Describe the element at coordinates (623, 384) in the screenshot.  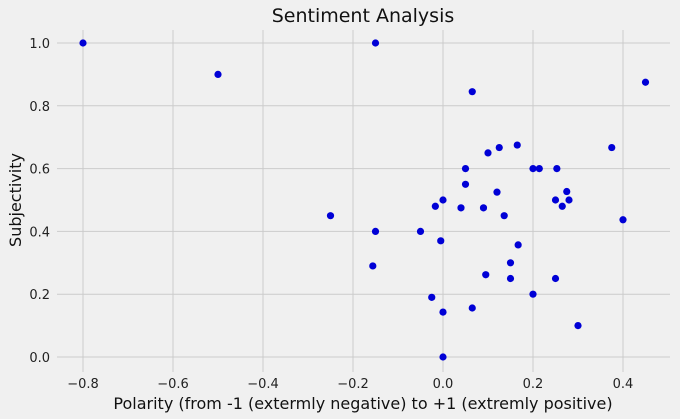
I see `x-tick-label: 0.4` at that location.